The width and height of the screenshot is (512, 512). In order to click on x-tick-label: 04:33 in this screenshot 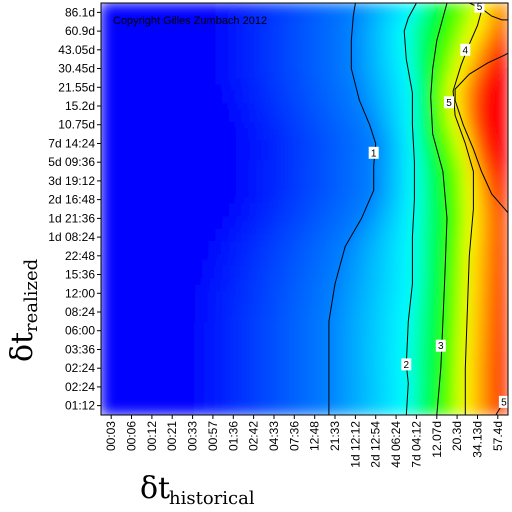, I will do `click(274, 436)`.